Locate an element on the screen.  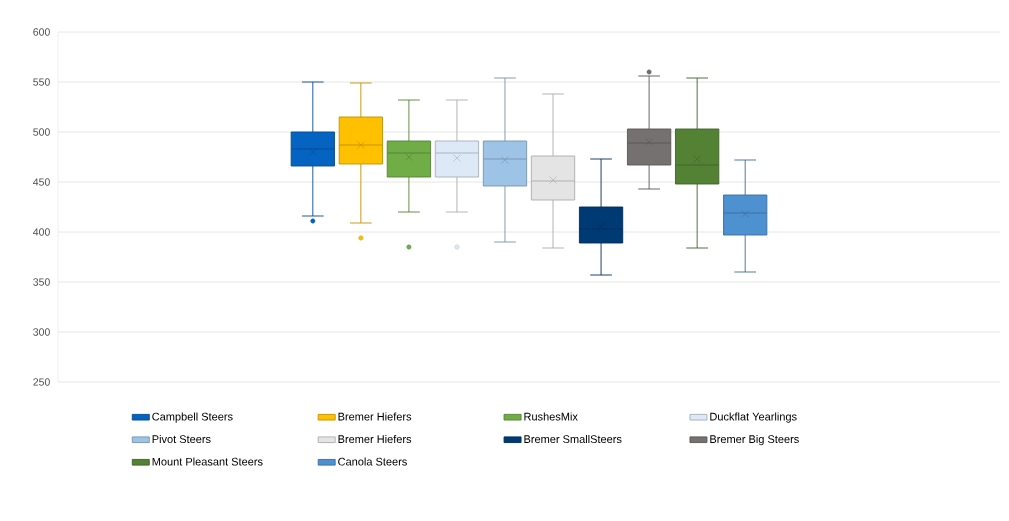
y-tick-label: 600 is located at coordinates (41, 32).